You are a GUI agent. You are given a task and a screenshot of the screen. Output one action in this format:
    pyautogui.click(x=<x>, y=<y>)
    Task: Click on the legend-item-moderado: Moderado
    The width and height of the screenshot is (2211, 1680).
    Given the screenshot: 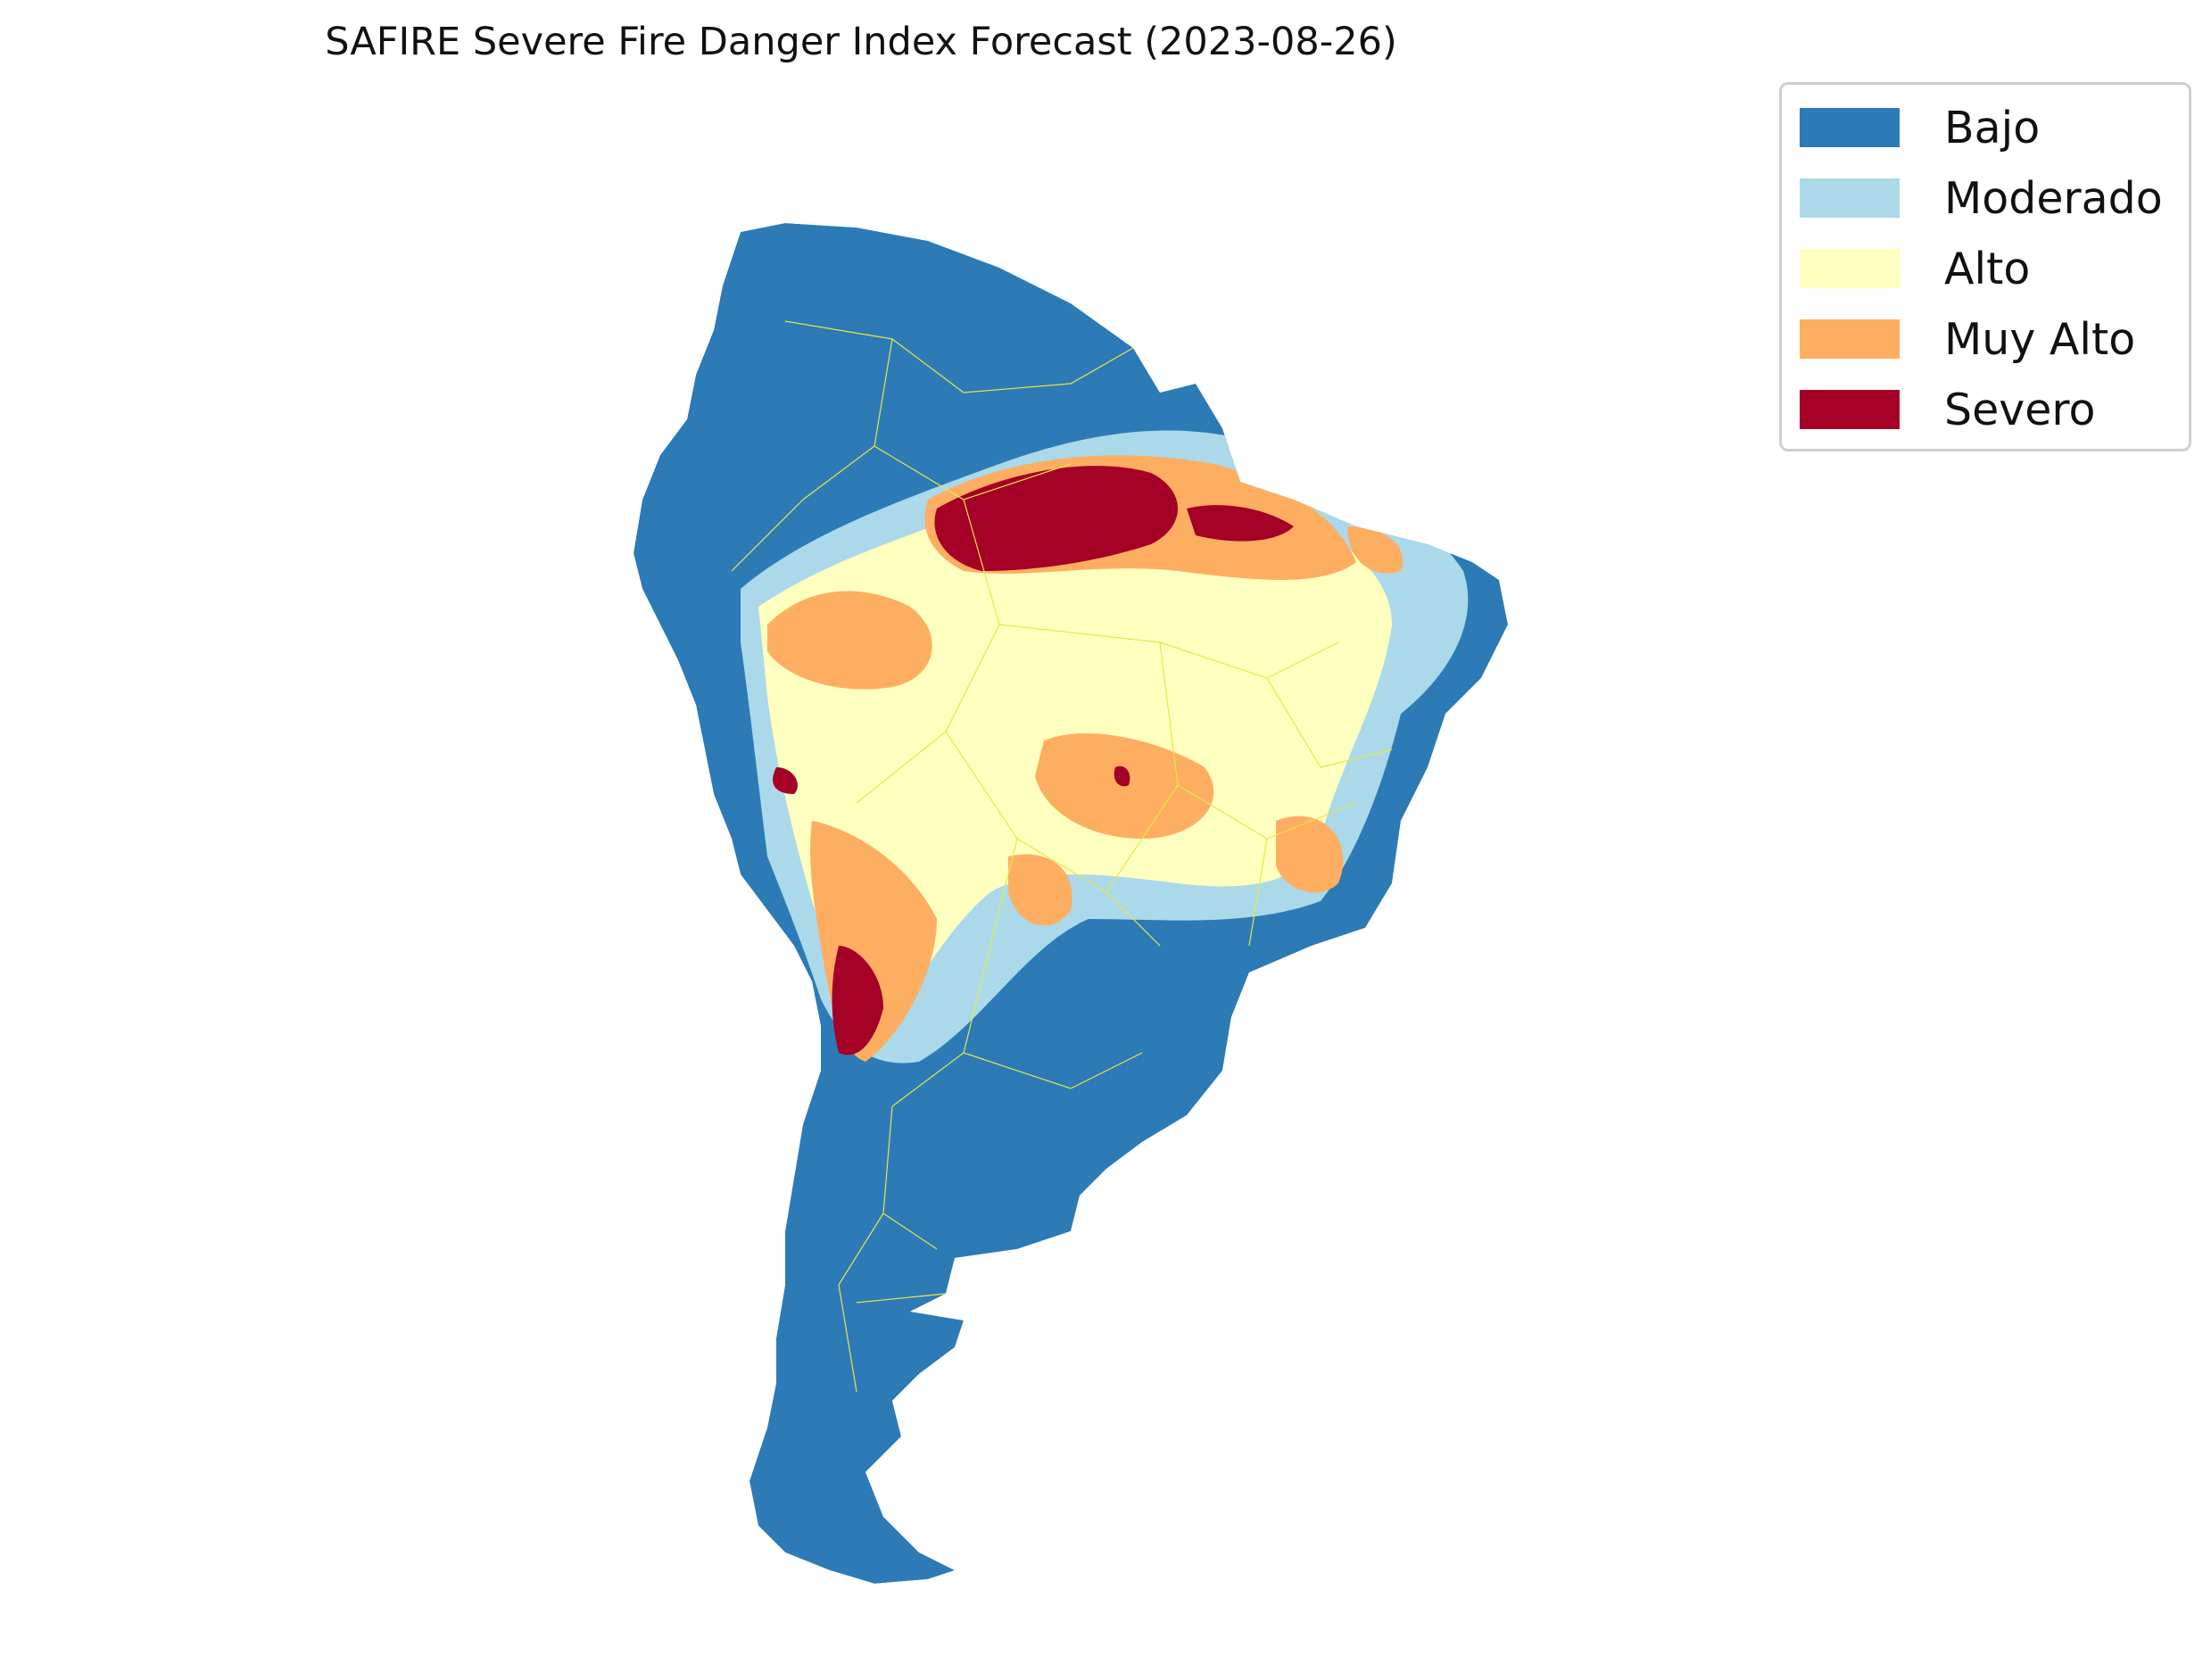 What is the action you would take?
    pyautogui.click(x=1981, y=198)
    